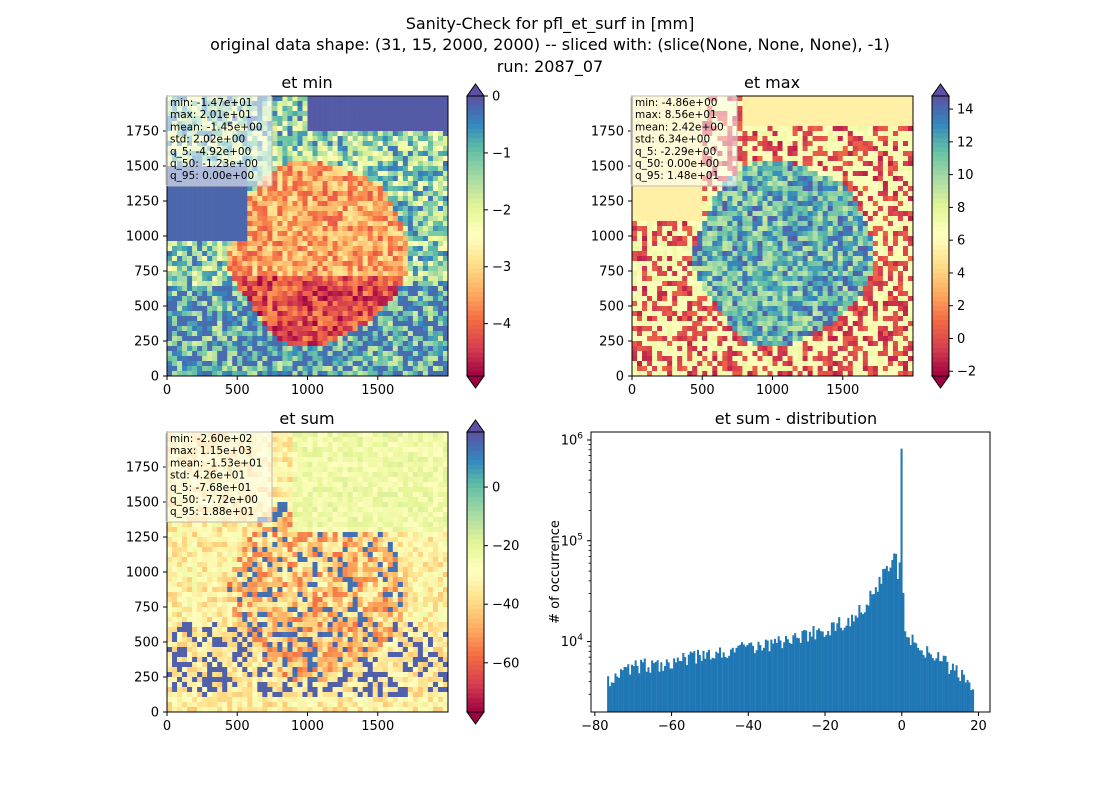  What do you see at coordinates (607, 237) in the screenshot?
I see `y-tick-label: 1000` at bounding box center [607, 237].